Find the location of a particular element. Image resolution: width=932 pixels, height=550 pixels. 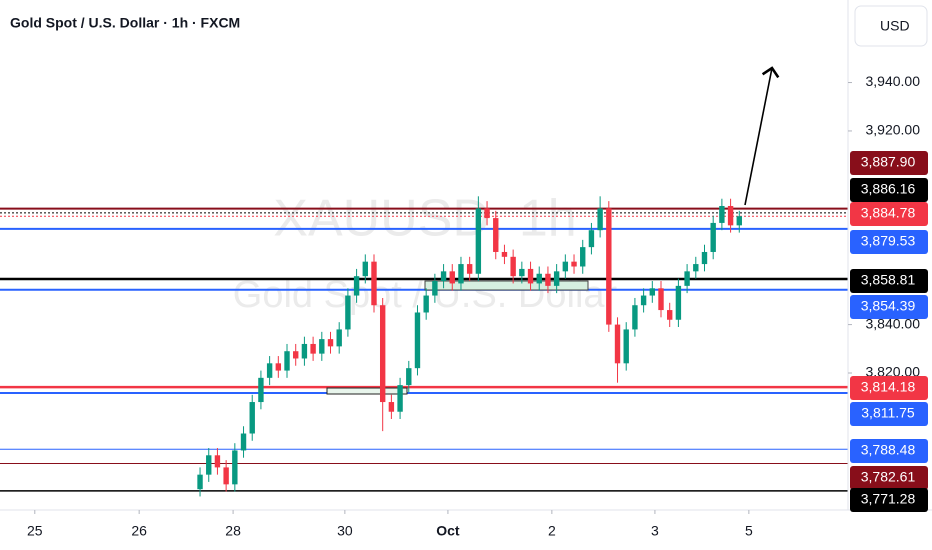

price-label: 3,886.16 is located at coordinates (888, 189).